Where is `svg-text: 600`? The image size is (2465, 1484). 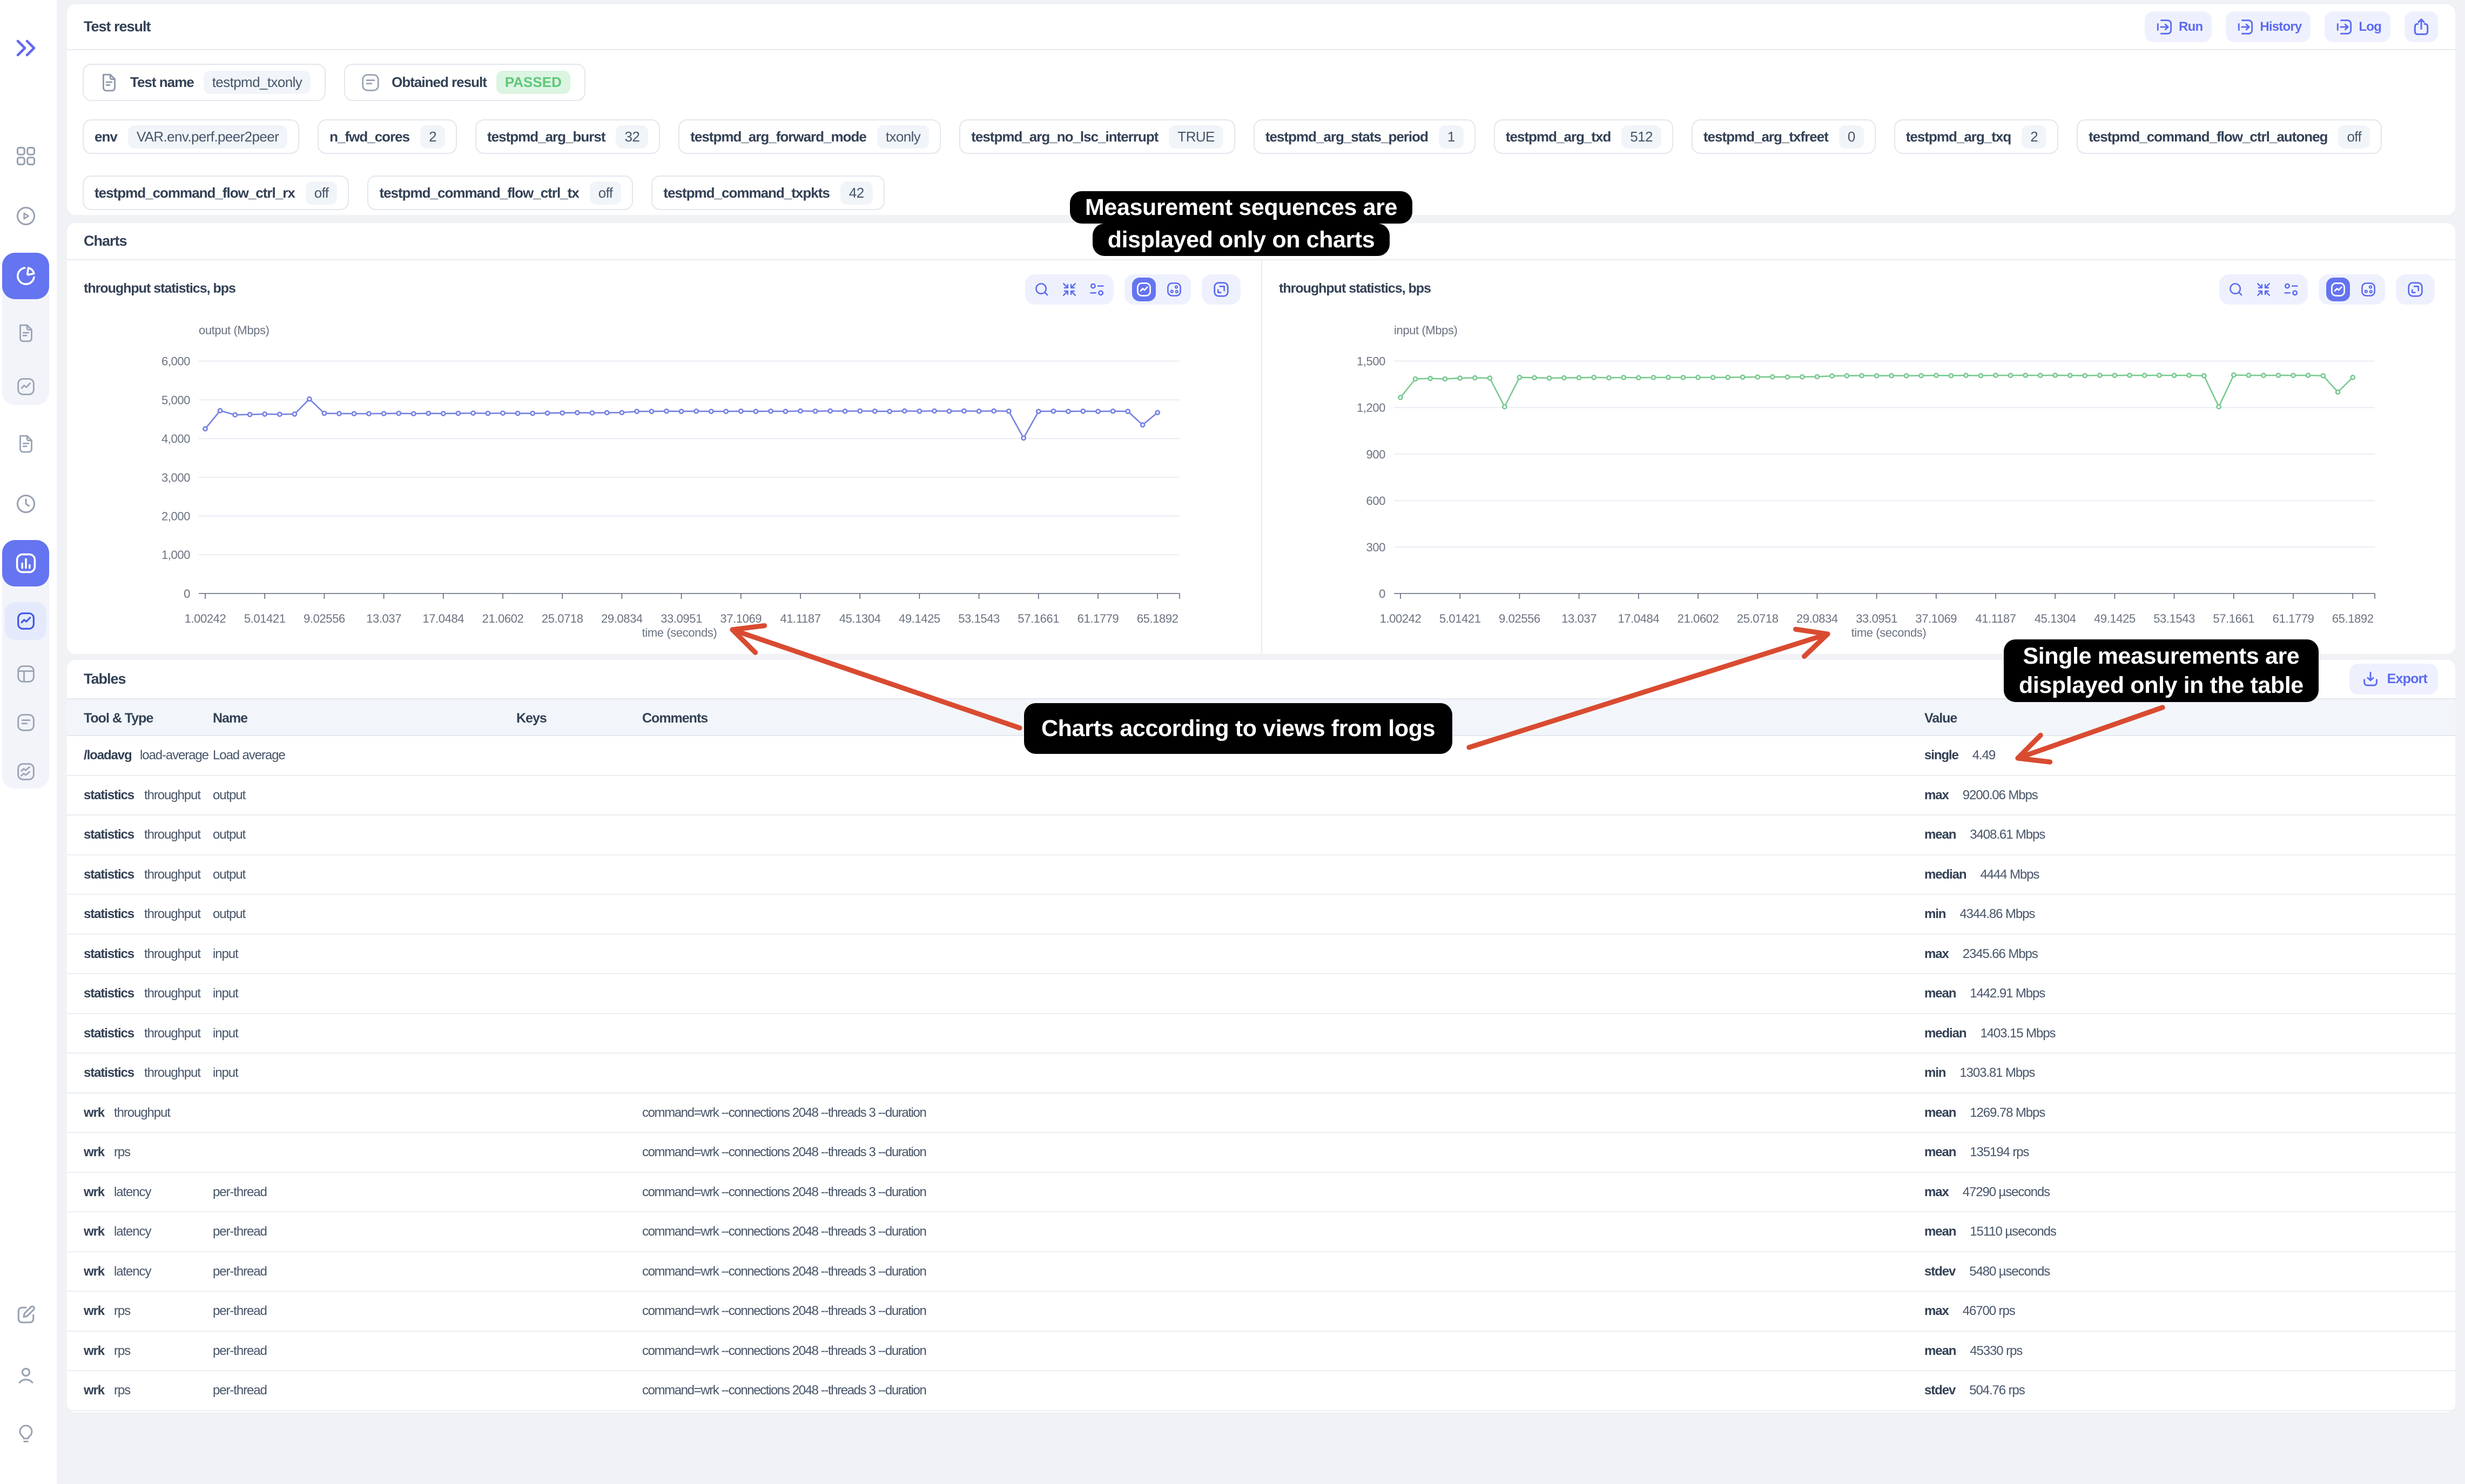 svg-text: 600 is located at coordinates (1375, 501).